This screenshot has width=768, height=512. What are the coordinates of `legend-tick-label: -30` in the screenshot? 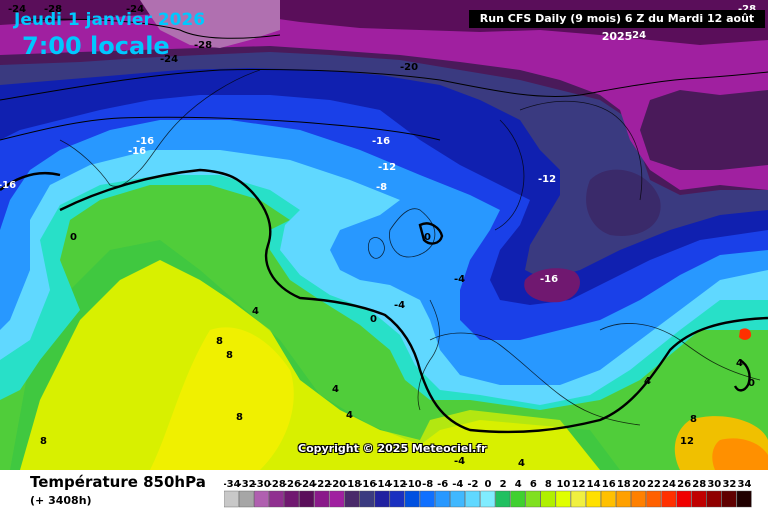 It's located at (262, 484).